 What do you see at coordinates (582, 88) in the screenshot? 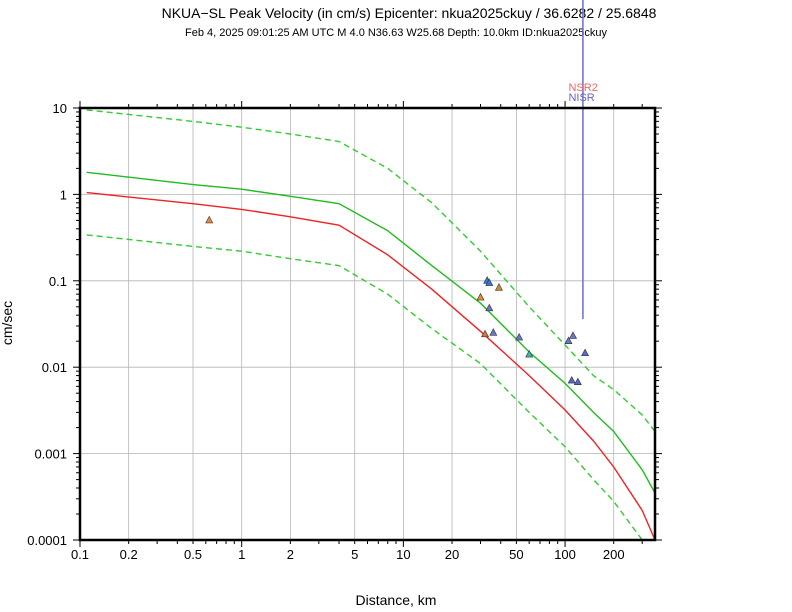
I see `marker-label-nsr2: NSR2` at bounding box center [582, 88].